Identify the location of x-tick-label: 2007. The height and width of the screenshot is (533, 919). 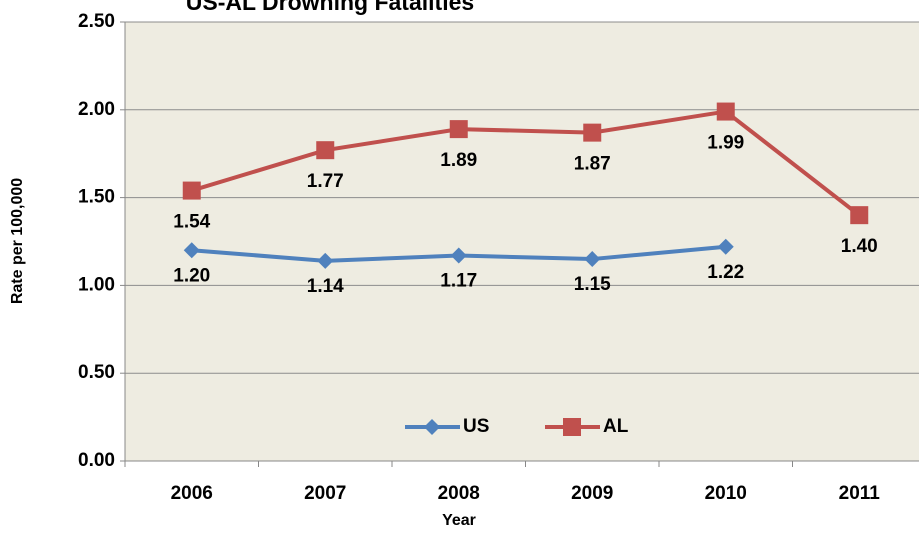
(325, 493).